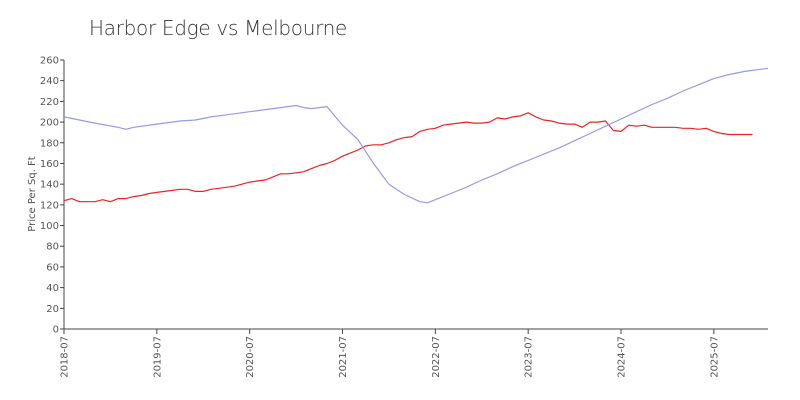 The image size is (800, 400). Describe the element at coordinates (436, 357) in the screenshot. I see `x-tick-label: 2022-07` at that location.